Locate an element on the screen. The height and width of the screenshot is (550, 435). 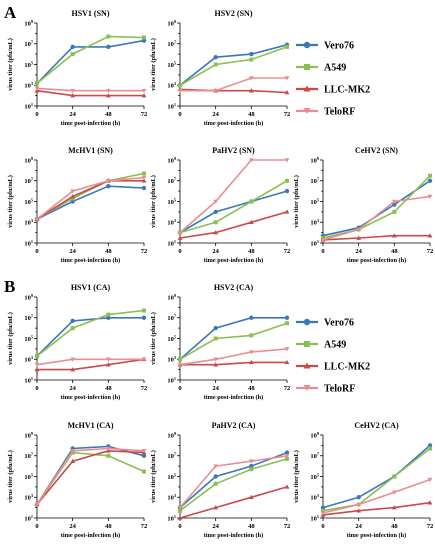
y-tick-label-cehv2-sn: 10³ is located at coordinates (314, 222).